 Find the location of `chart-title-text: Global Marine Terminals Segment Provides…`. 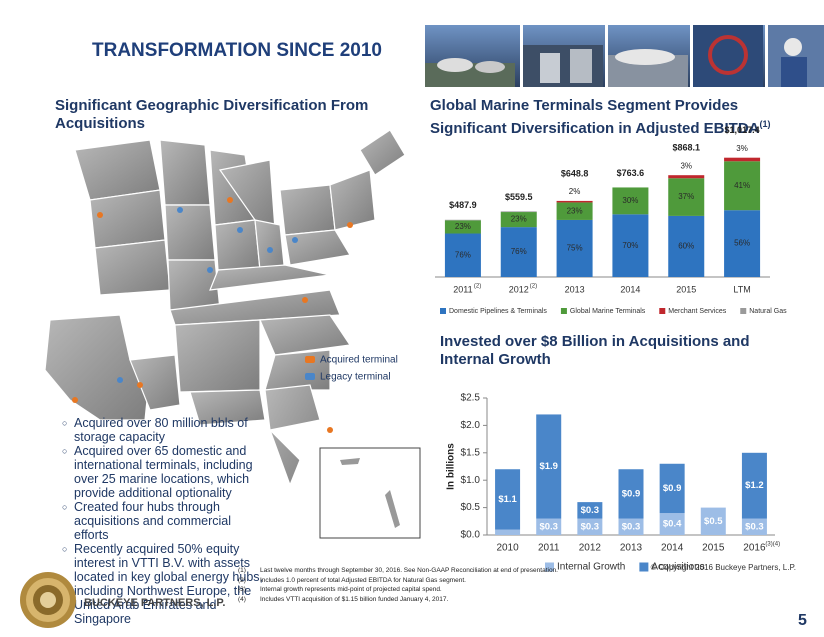

chart-title-text: Global Marine Terminals Segment Provides… is located at coordinates (595, 117).